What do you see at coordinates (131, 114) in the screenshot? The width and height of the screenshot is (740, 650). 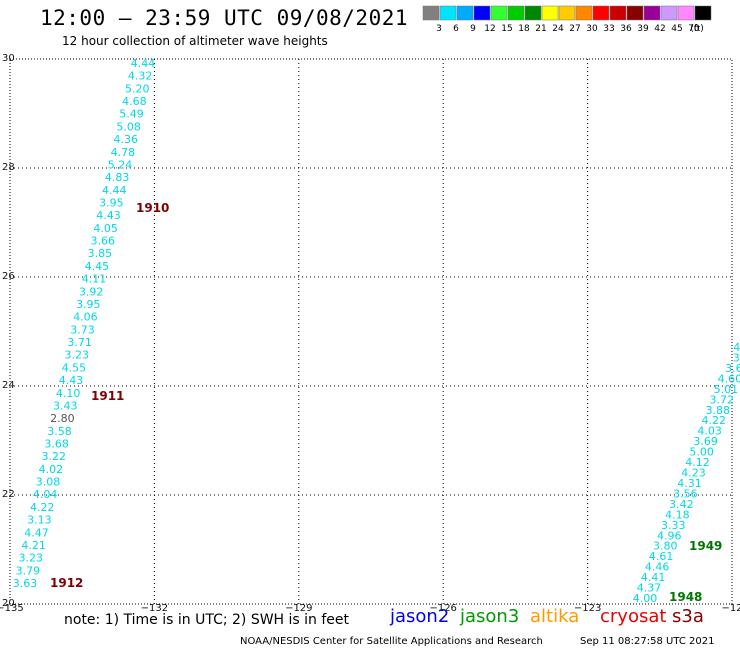 I see `wave-height-label: 5.49` at bounding box center [131, 114].